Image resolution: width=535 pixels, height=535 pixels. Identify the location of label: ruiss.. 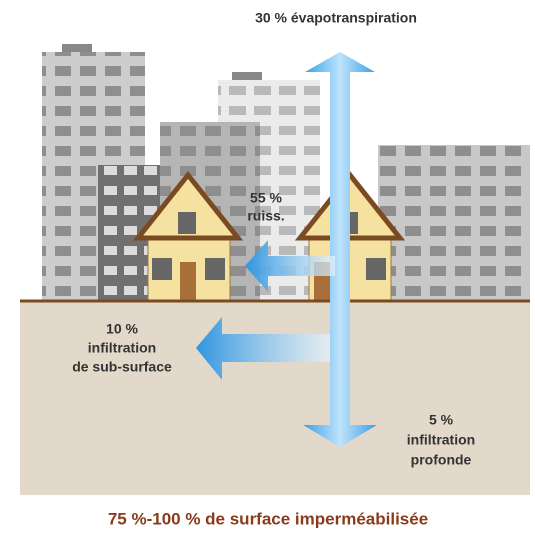
(265, 216).